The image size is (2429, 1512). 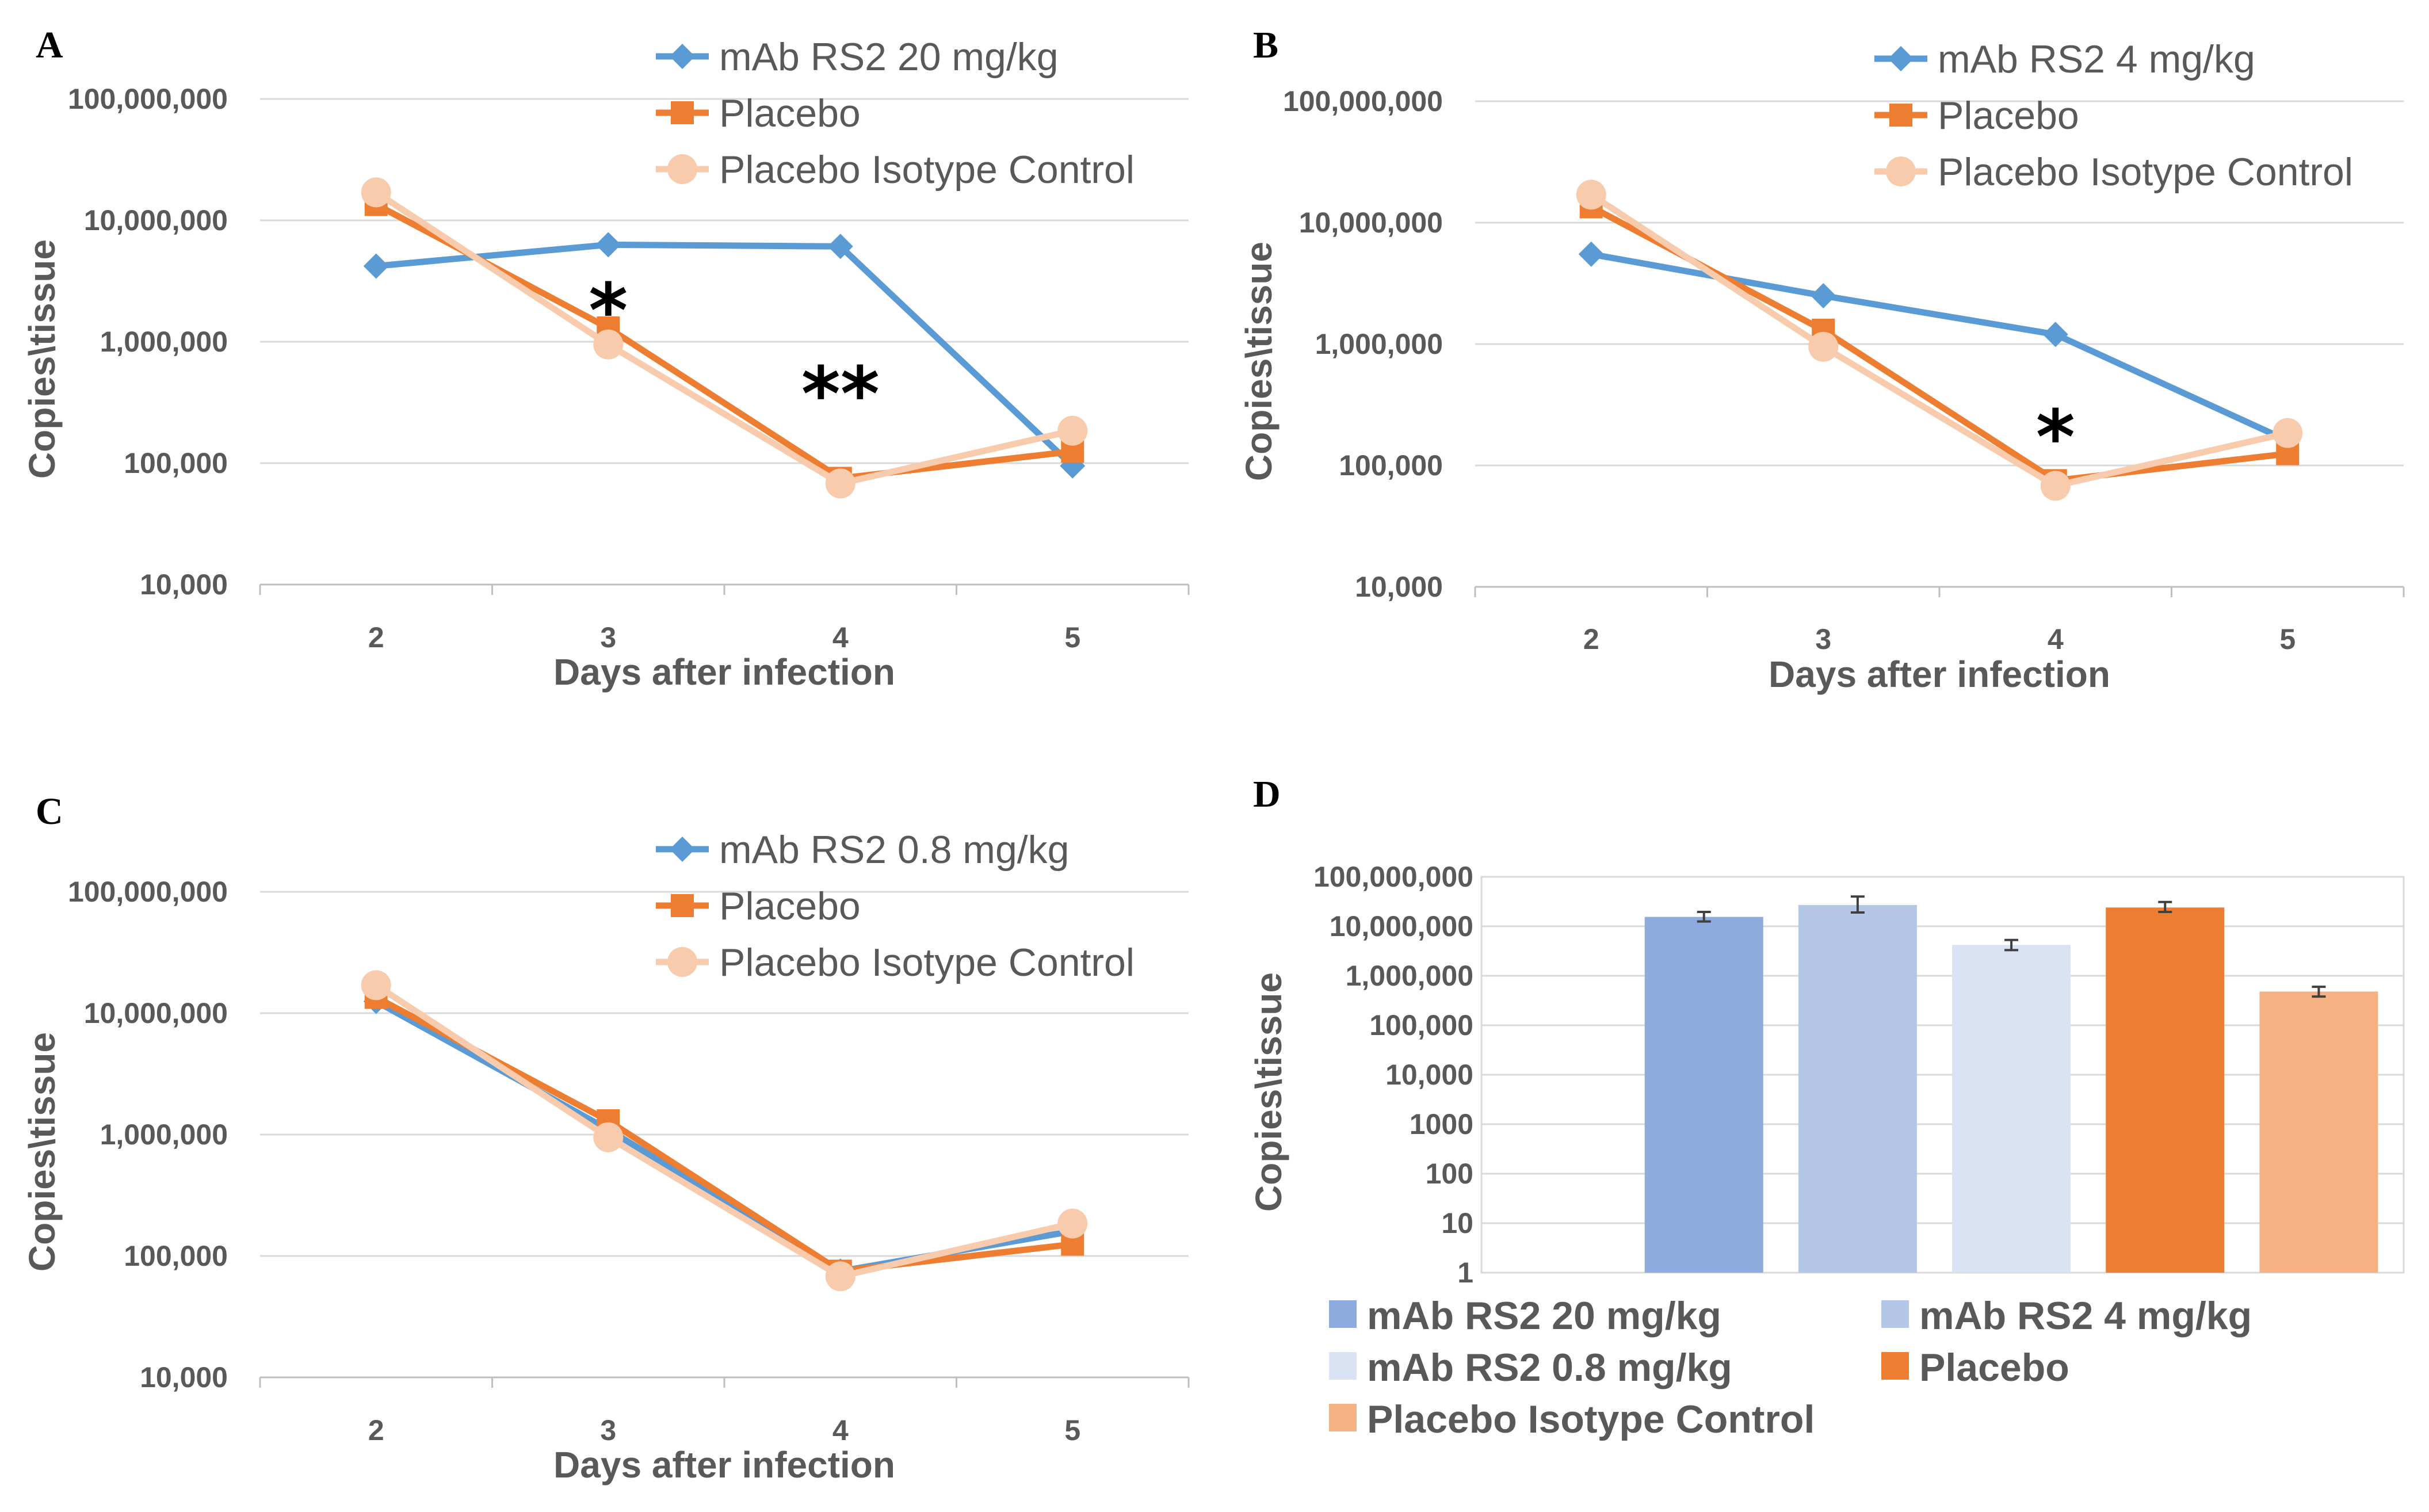 I want to click on y-tick-label: 100, so click(x=1450, y=1174).